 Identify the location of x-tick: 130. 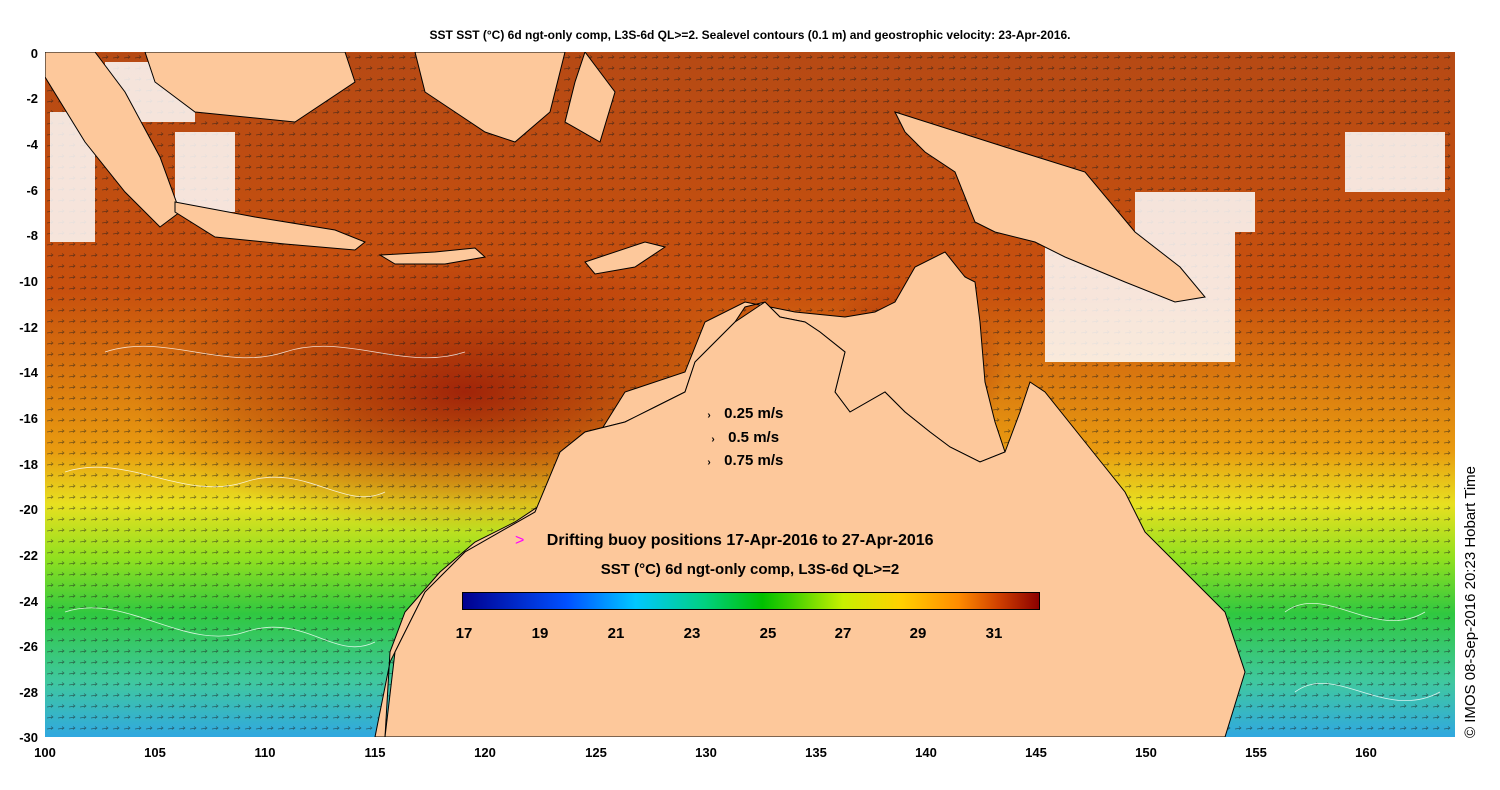
(706, 752).